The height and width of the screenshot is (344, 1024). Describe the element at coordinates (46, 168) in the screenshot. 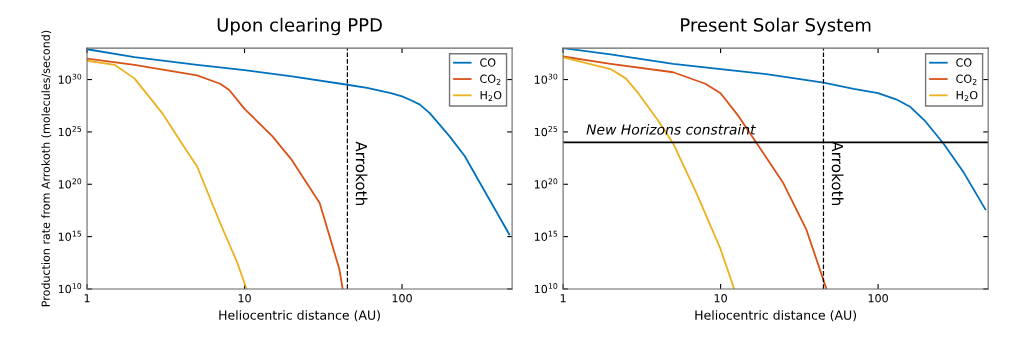

I see `y-axis-title: Production rate from Arrokoth (molecules/second)` at that location.